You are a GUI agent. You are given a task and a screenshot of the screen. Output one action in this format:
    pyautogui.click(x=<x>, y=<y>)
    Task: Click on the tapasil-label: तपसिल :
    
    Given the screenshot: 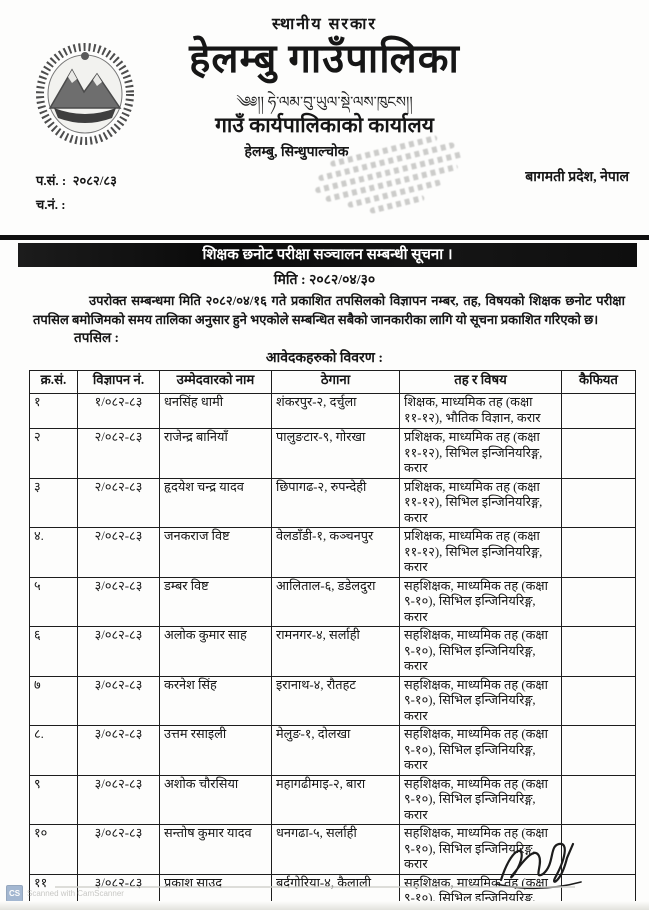 What is the action you would take?
    pyautogui.click(x=97, y=337)
    